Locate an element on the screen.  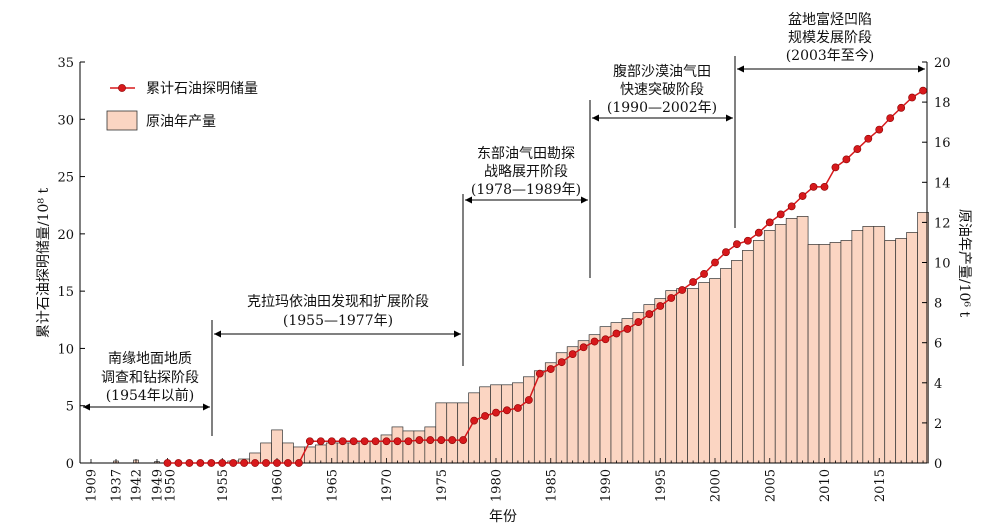
bar-1982 is located at coordinates (518, 423).